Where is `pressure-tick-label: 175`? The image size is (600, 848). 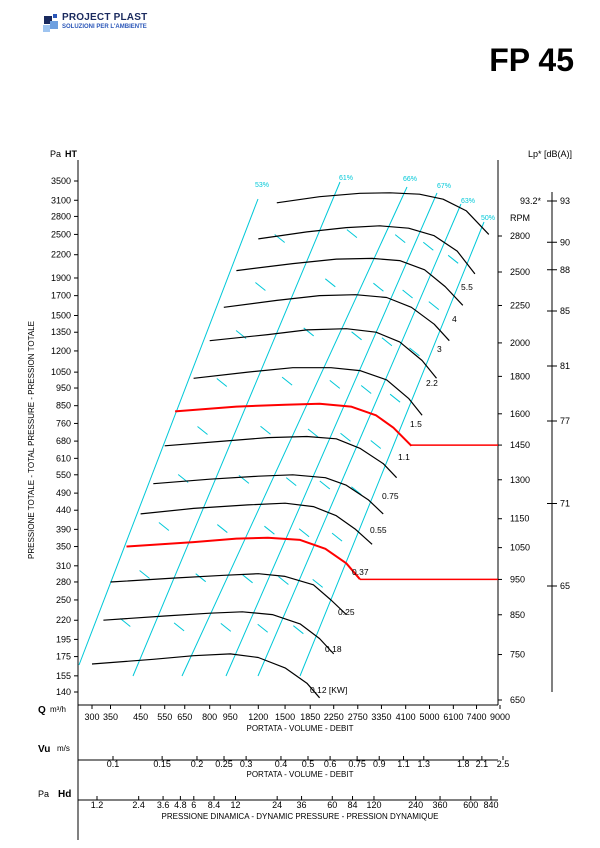 pressure-tick-label: 175 is located at coordinates (63, 657).